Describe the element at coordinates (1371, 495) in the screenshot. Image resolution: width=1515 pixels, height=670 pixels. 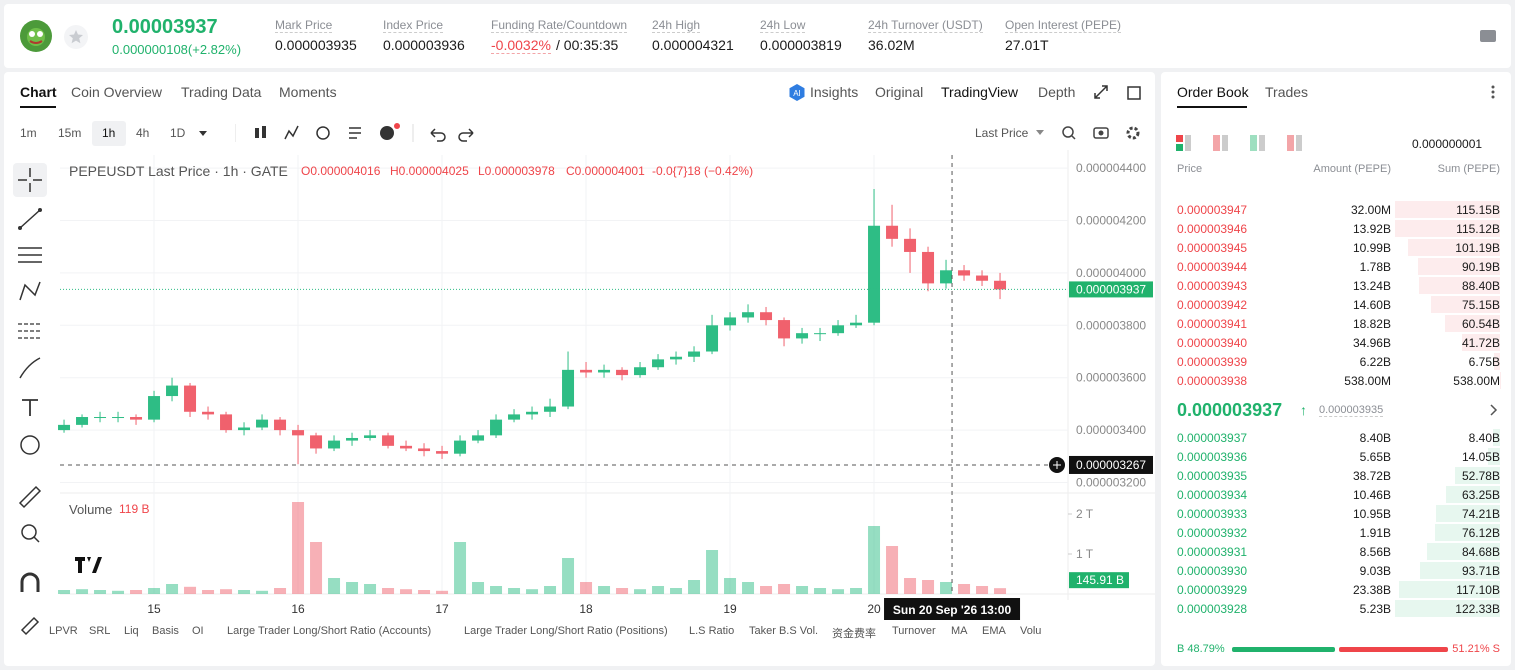
I see `ob-amount: 10.46B` at that location.